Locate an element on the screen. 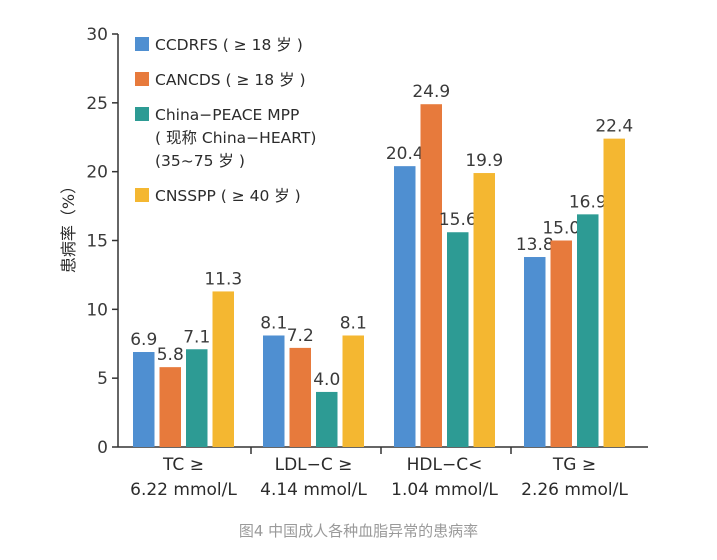  x-category-label: TC ≥ is located at coordinates (183, 465).